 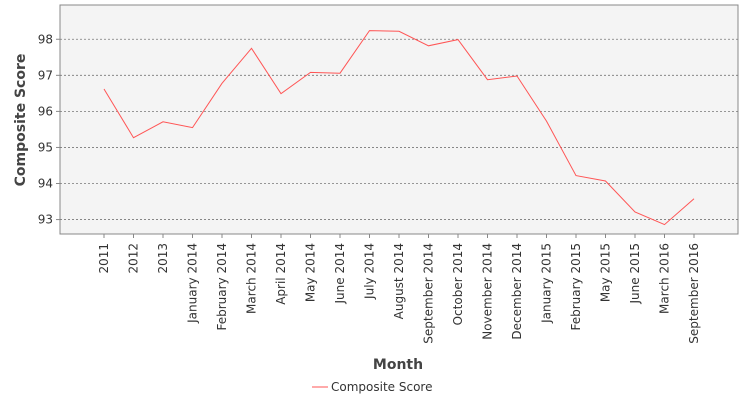 What do you see at coordinates (635, 274) in the screenshot?
I see `x-tick-label: June 2015` at bounding box center [635, 274].